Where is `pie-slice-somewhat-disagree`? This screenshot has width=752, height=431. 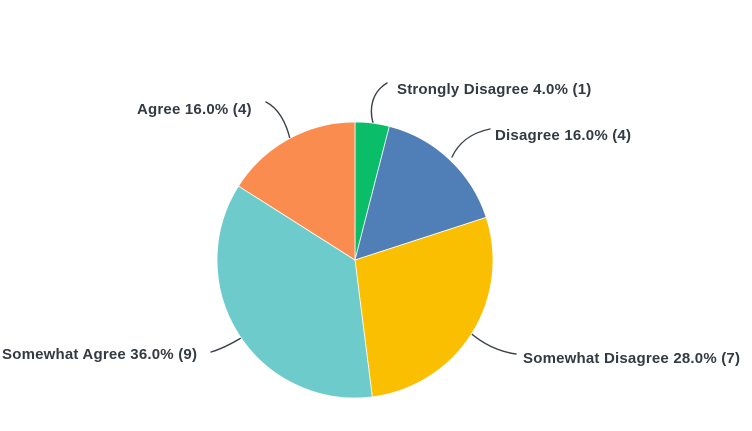 pie-slice-somewhat-disagree is located at coordinates (424, 307).